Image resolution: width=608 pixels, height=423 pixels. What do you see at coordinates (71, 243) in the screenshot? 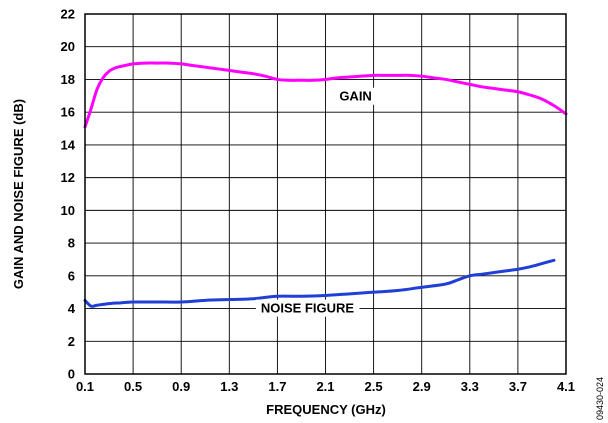
I see `y-tick-label: 8` at bounding box center [71, 243].